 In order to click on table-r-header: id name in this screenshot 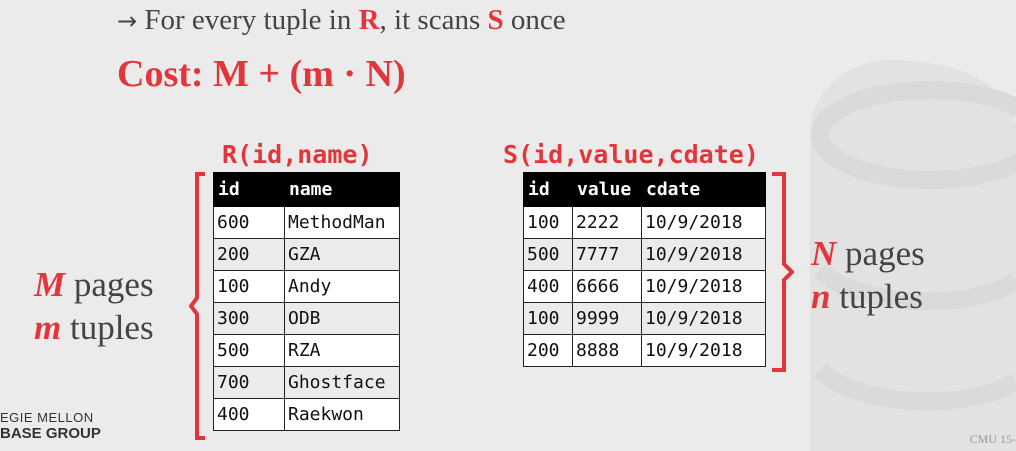, I will do `click(306, 189)`.